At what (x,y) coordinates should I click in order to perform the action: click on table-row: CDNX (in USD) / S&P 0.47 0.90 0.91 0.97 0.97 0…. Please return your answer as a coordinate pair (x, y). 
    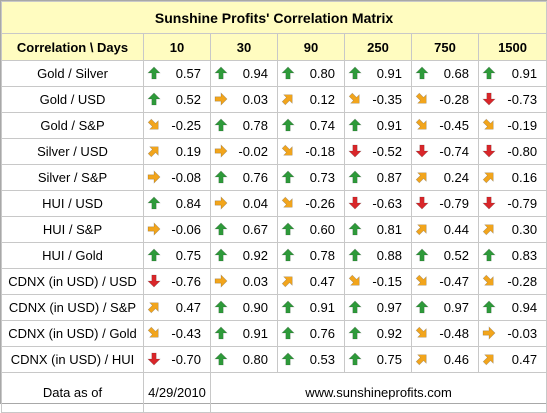
    Looking at the image, I should click on (274, 307).